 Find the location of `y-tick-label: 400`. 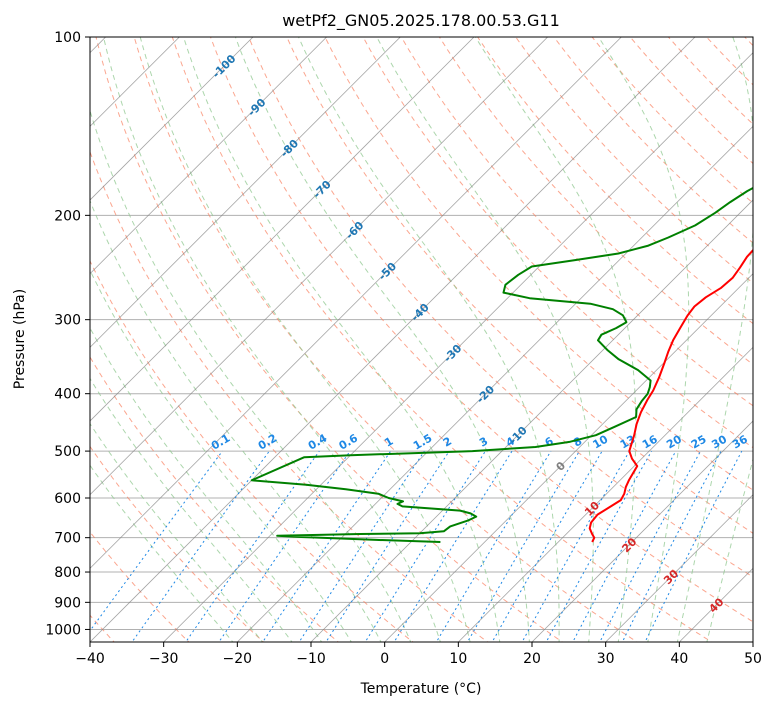

y-tick-label: 400 is located at coordinates (67, 395).